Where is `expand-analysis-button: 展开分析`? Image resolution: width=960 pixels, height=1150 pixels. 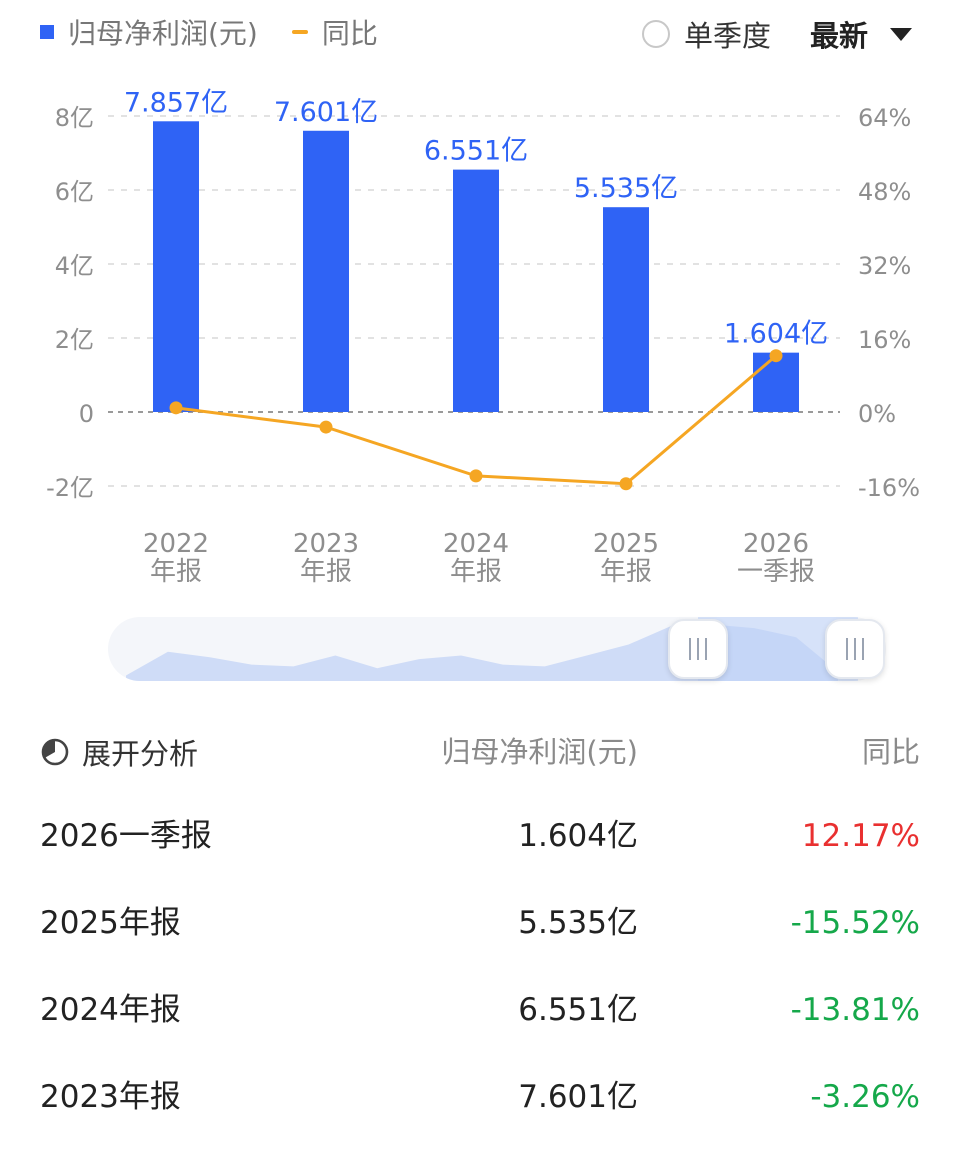 expand-analysis-button: 展开分析 is located at coordinates (119, 752).